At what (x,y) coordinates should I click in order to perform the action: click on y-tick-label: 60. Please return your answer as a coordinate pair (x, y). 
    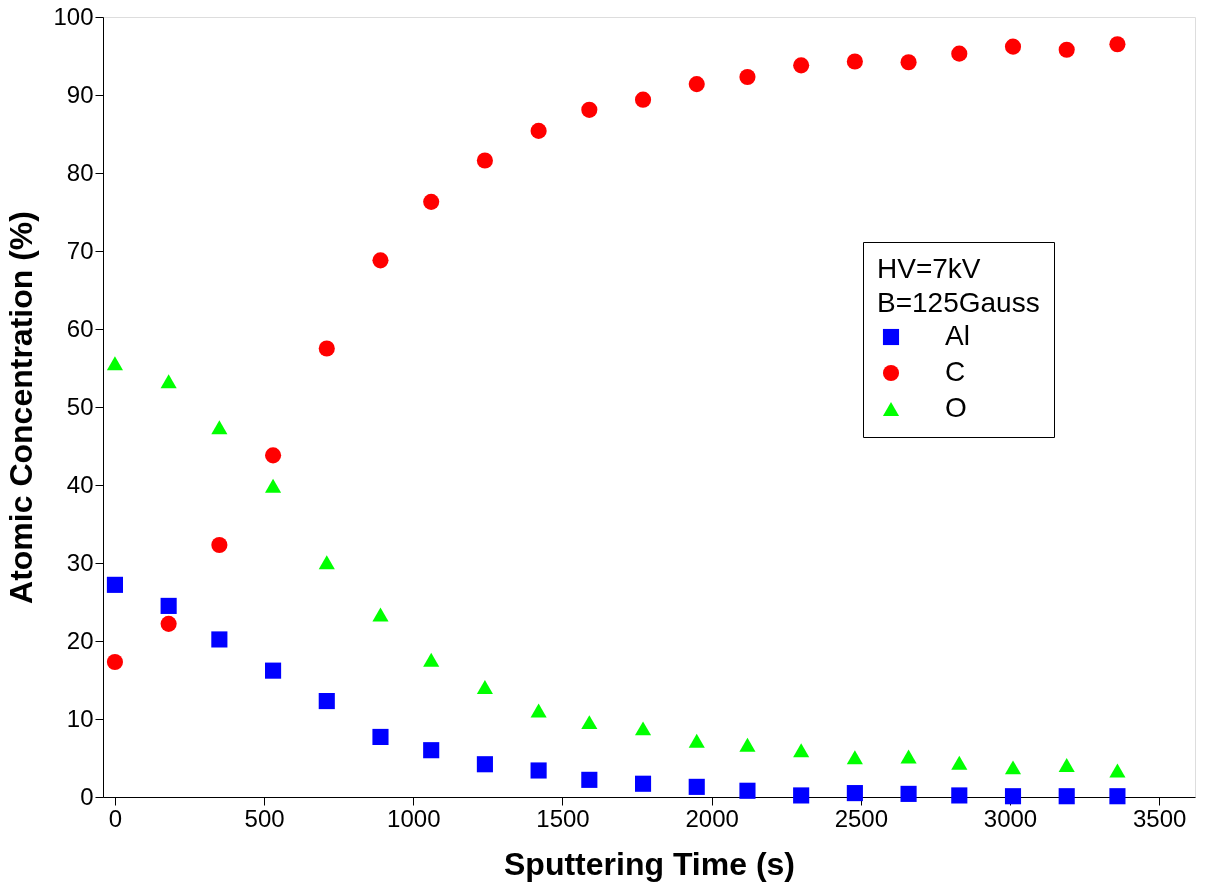
    Looking at the image, I should click on (80, 328).